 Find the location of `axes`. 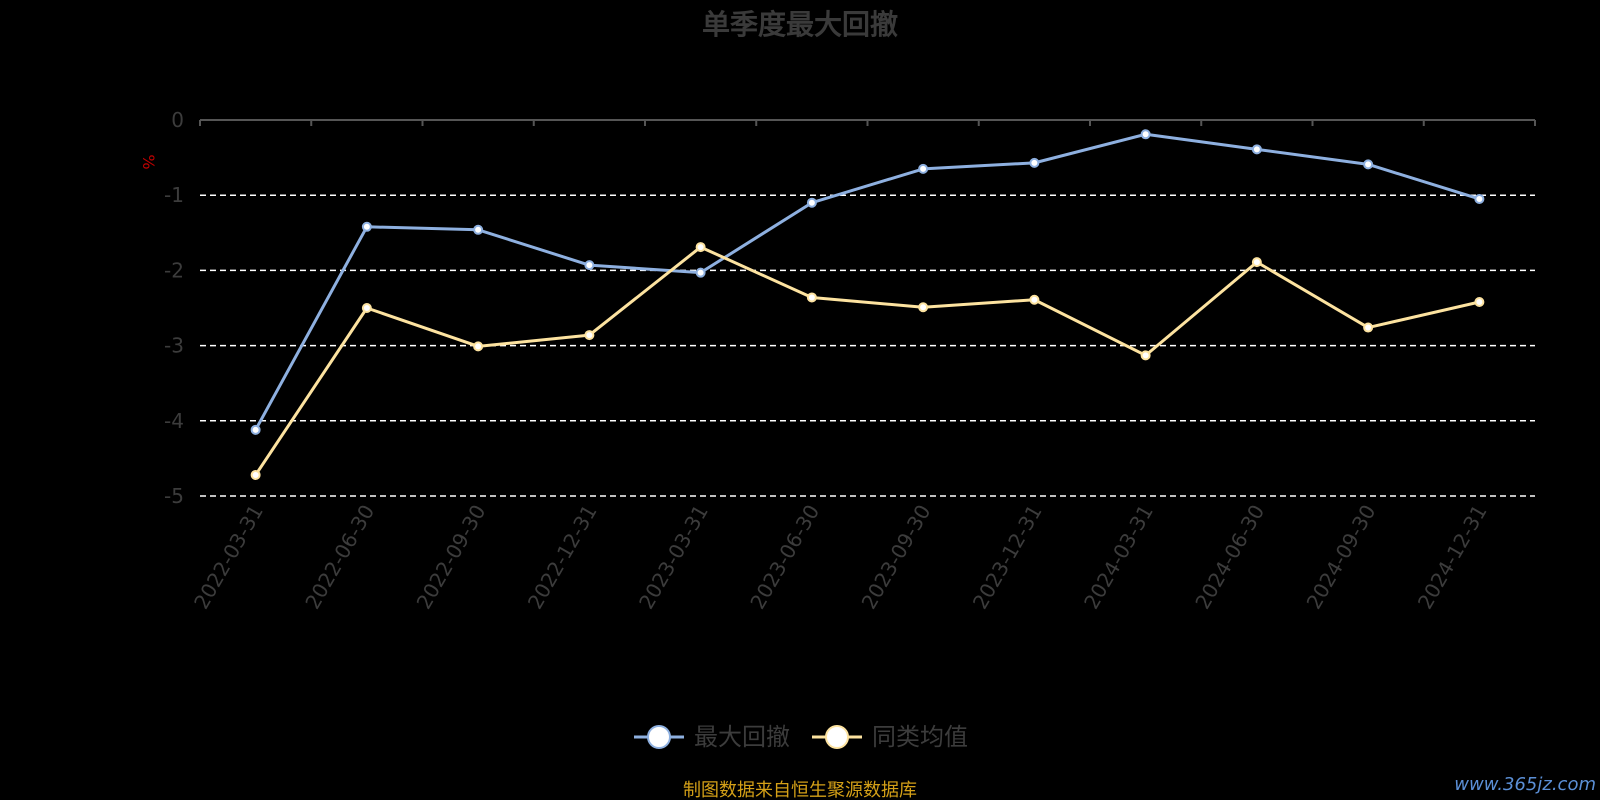

axes is located at coordinates (867, 122).